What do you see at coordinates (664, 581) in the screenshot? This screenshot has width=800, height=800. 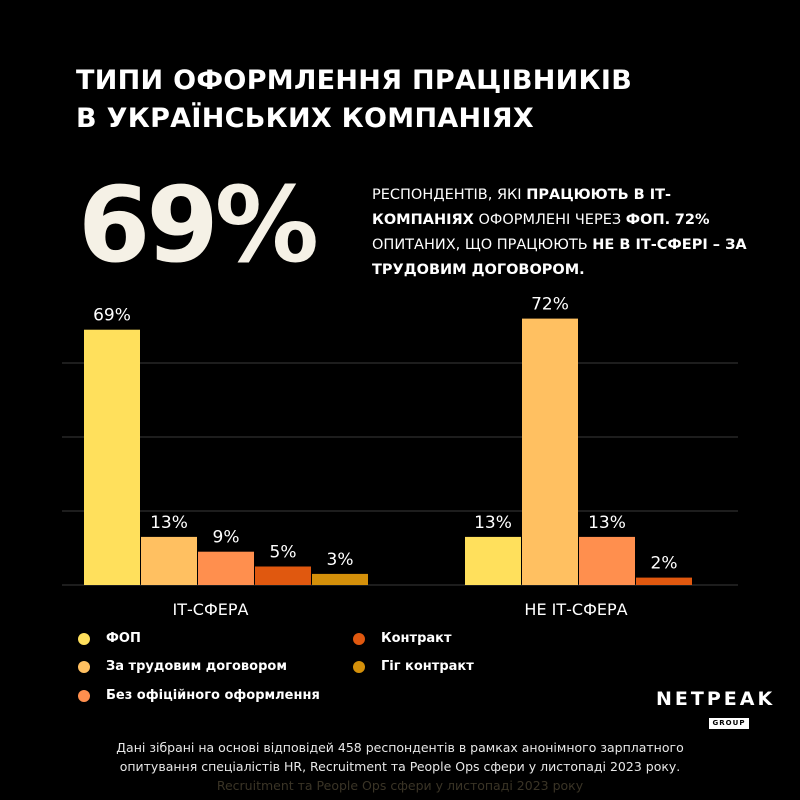 I see `bar-non-it-contract` at bounding box center [664, 581].